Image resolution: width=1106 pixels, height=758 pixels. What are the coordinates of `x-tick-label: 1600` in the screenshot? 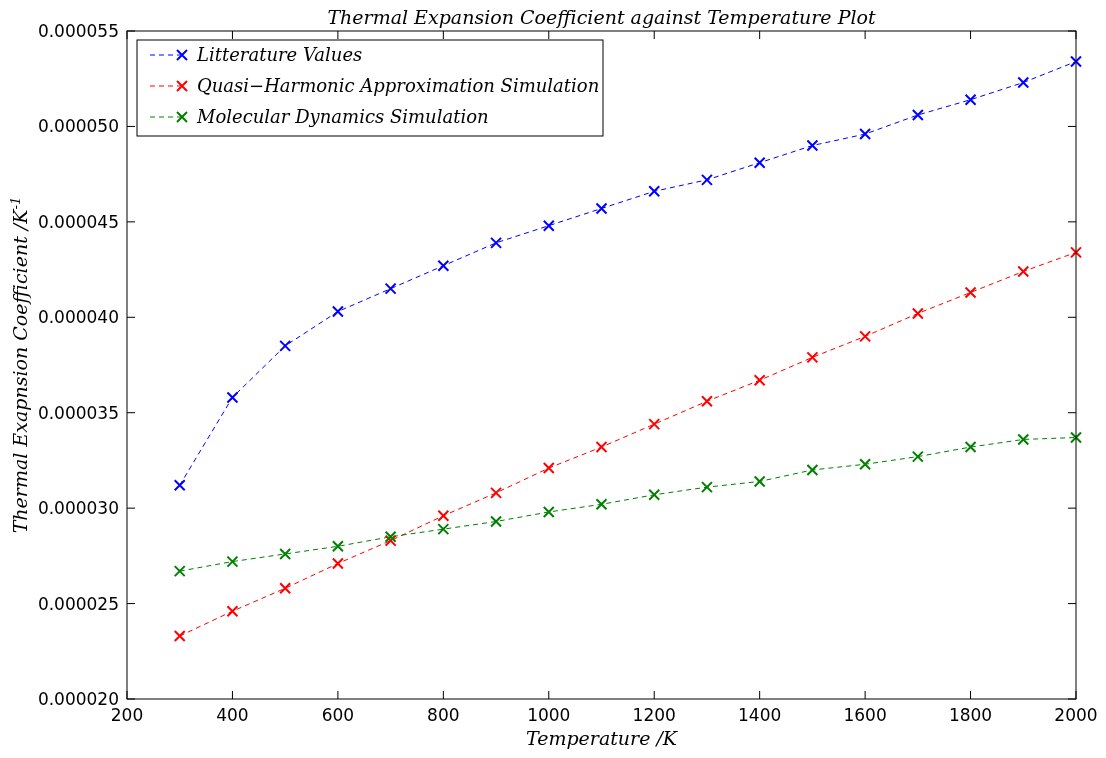 It's located at (865, 715).